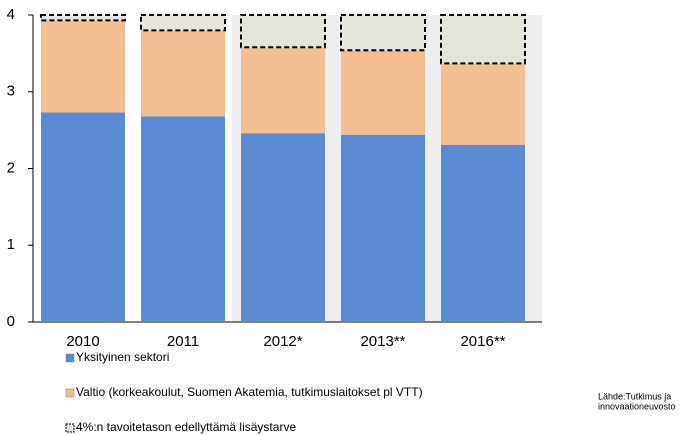  Describe the element at coordinates (11, 321) in the screenshot. I see `y-tick-label: 0` at that location.